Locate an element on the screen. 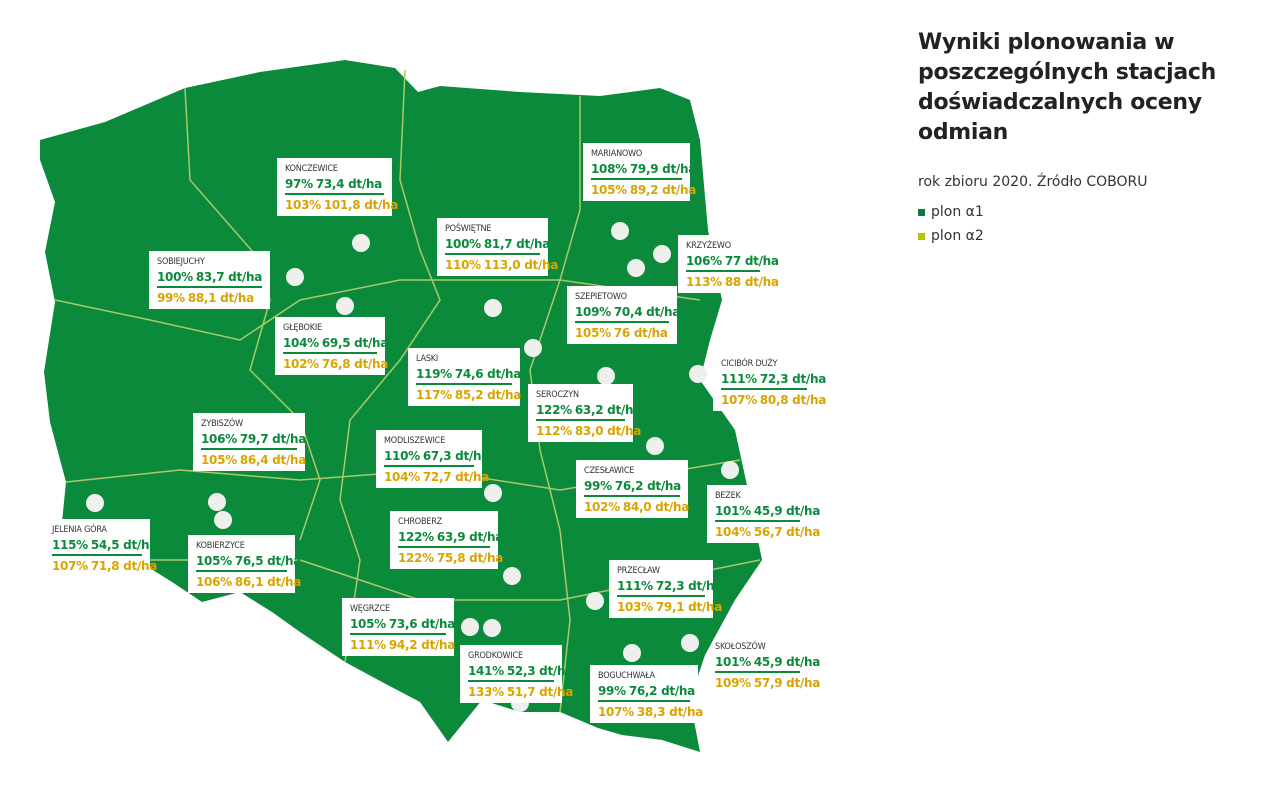 This screenshot has height=806, width=1275. yield-a1: 122% 63,9 dt/ha is located at coordinates (450, 539).